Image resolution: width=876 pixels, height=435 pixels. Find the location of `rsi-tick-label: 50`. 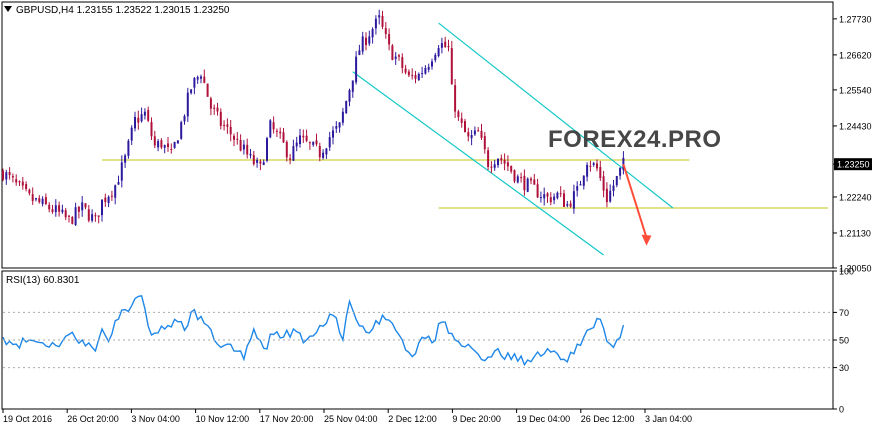

rsi-tick-label: 50 is located at coordinates (844, 341).